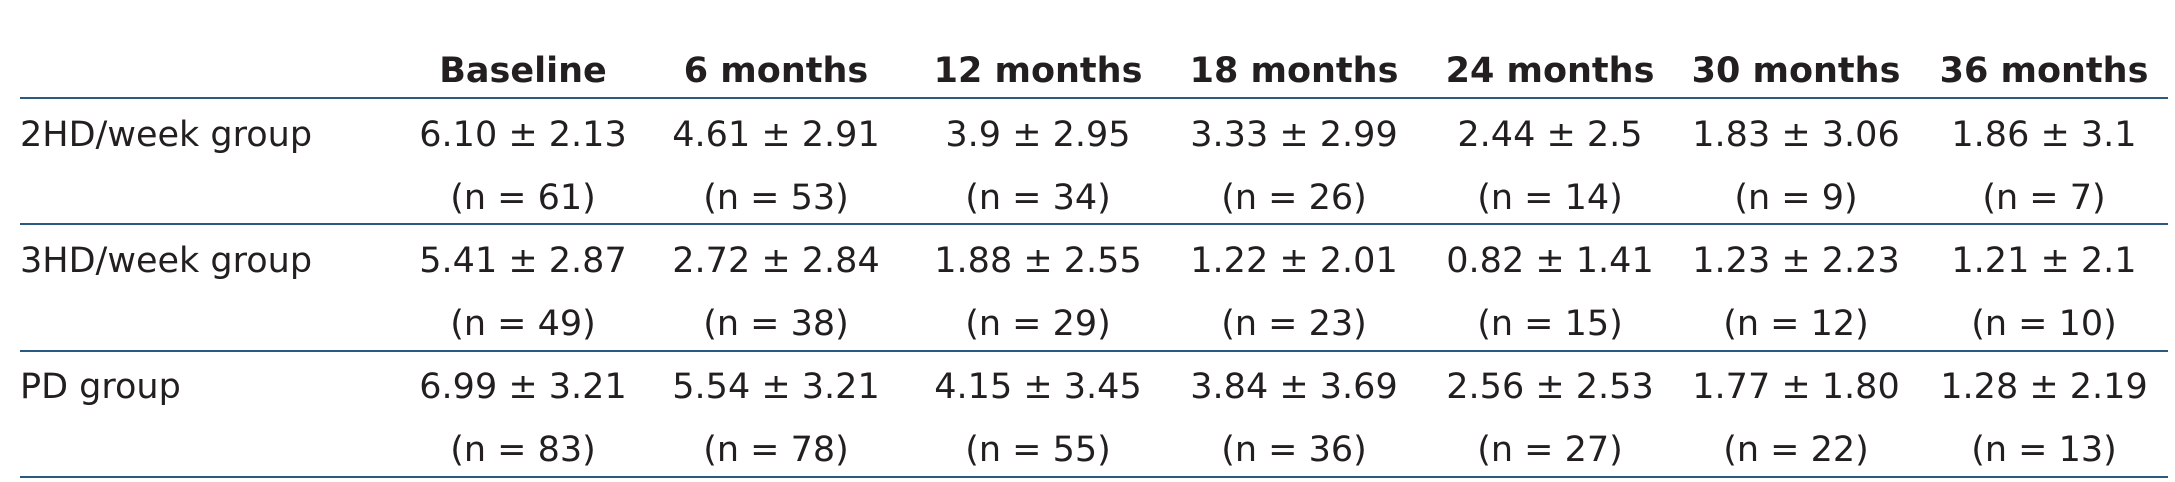 The width and height of the screenshot is (2175, 482). I want to click on cell-value: 5.54 ± 3.21, so click(775, 387).